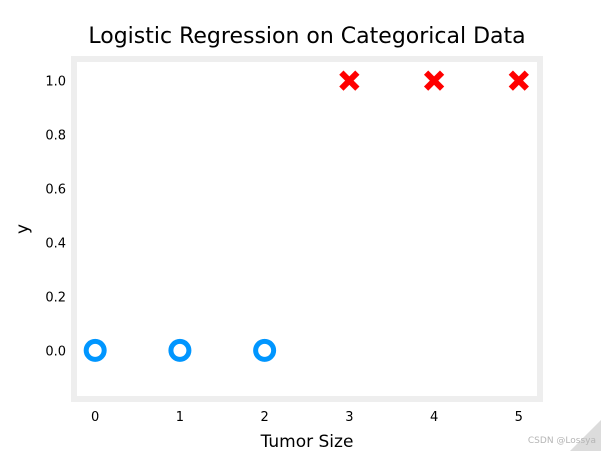 This screenshot has width=601, height=451. What do you see at coordinates (55, 243) in the screenshot?
I see `y-tick-label: 0.4` at bounding box center [55, 243].